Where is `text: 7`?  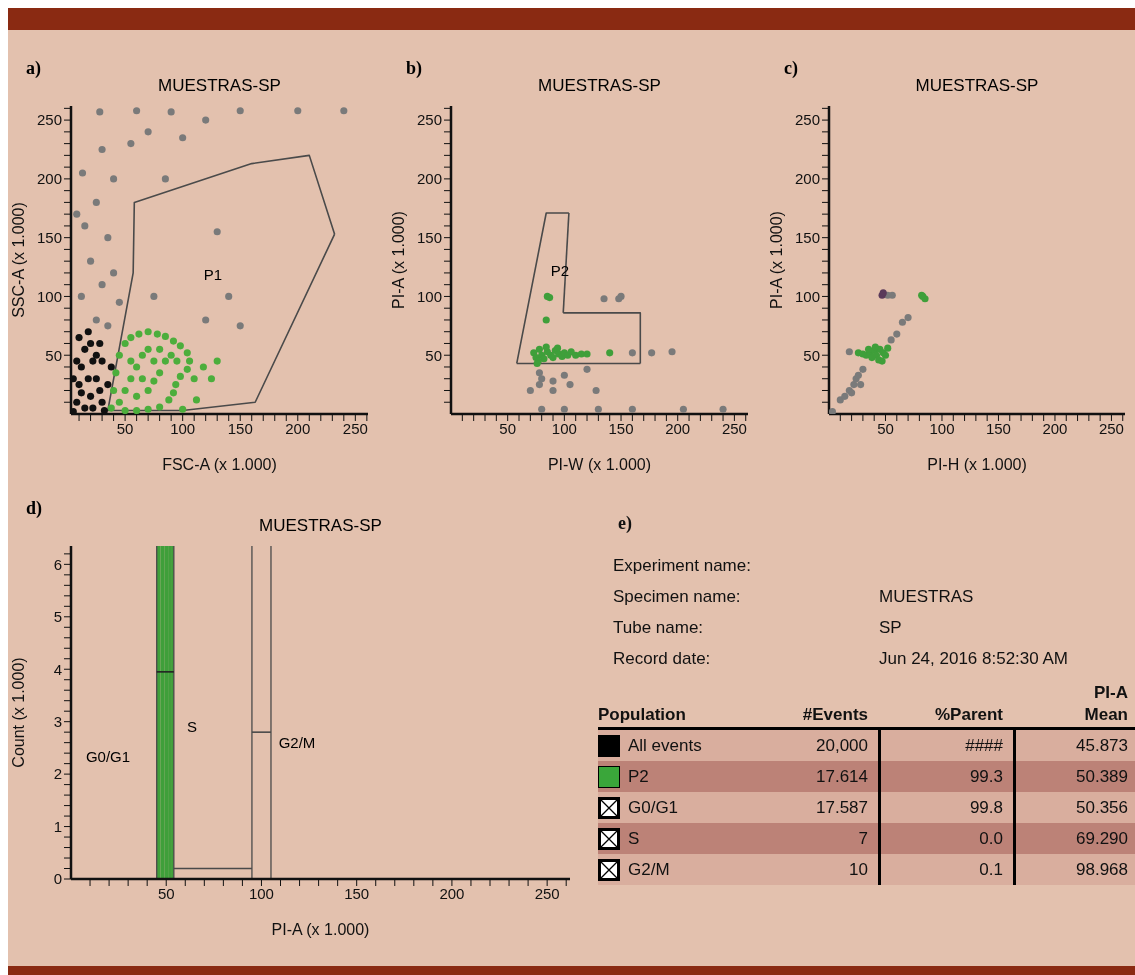
text: 7 is located at coordinates (863, 838).